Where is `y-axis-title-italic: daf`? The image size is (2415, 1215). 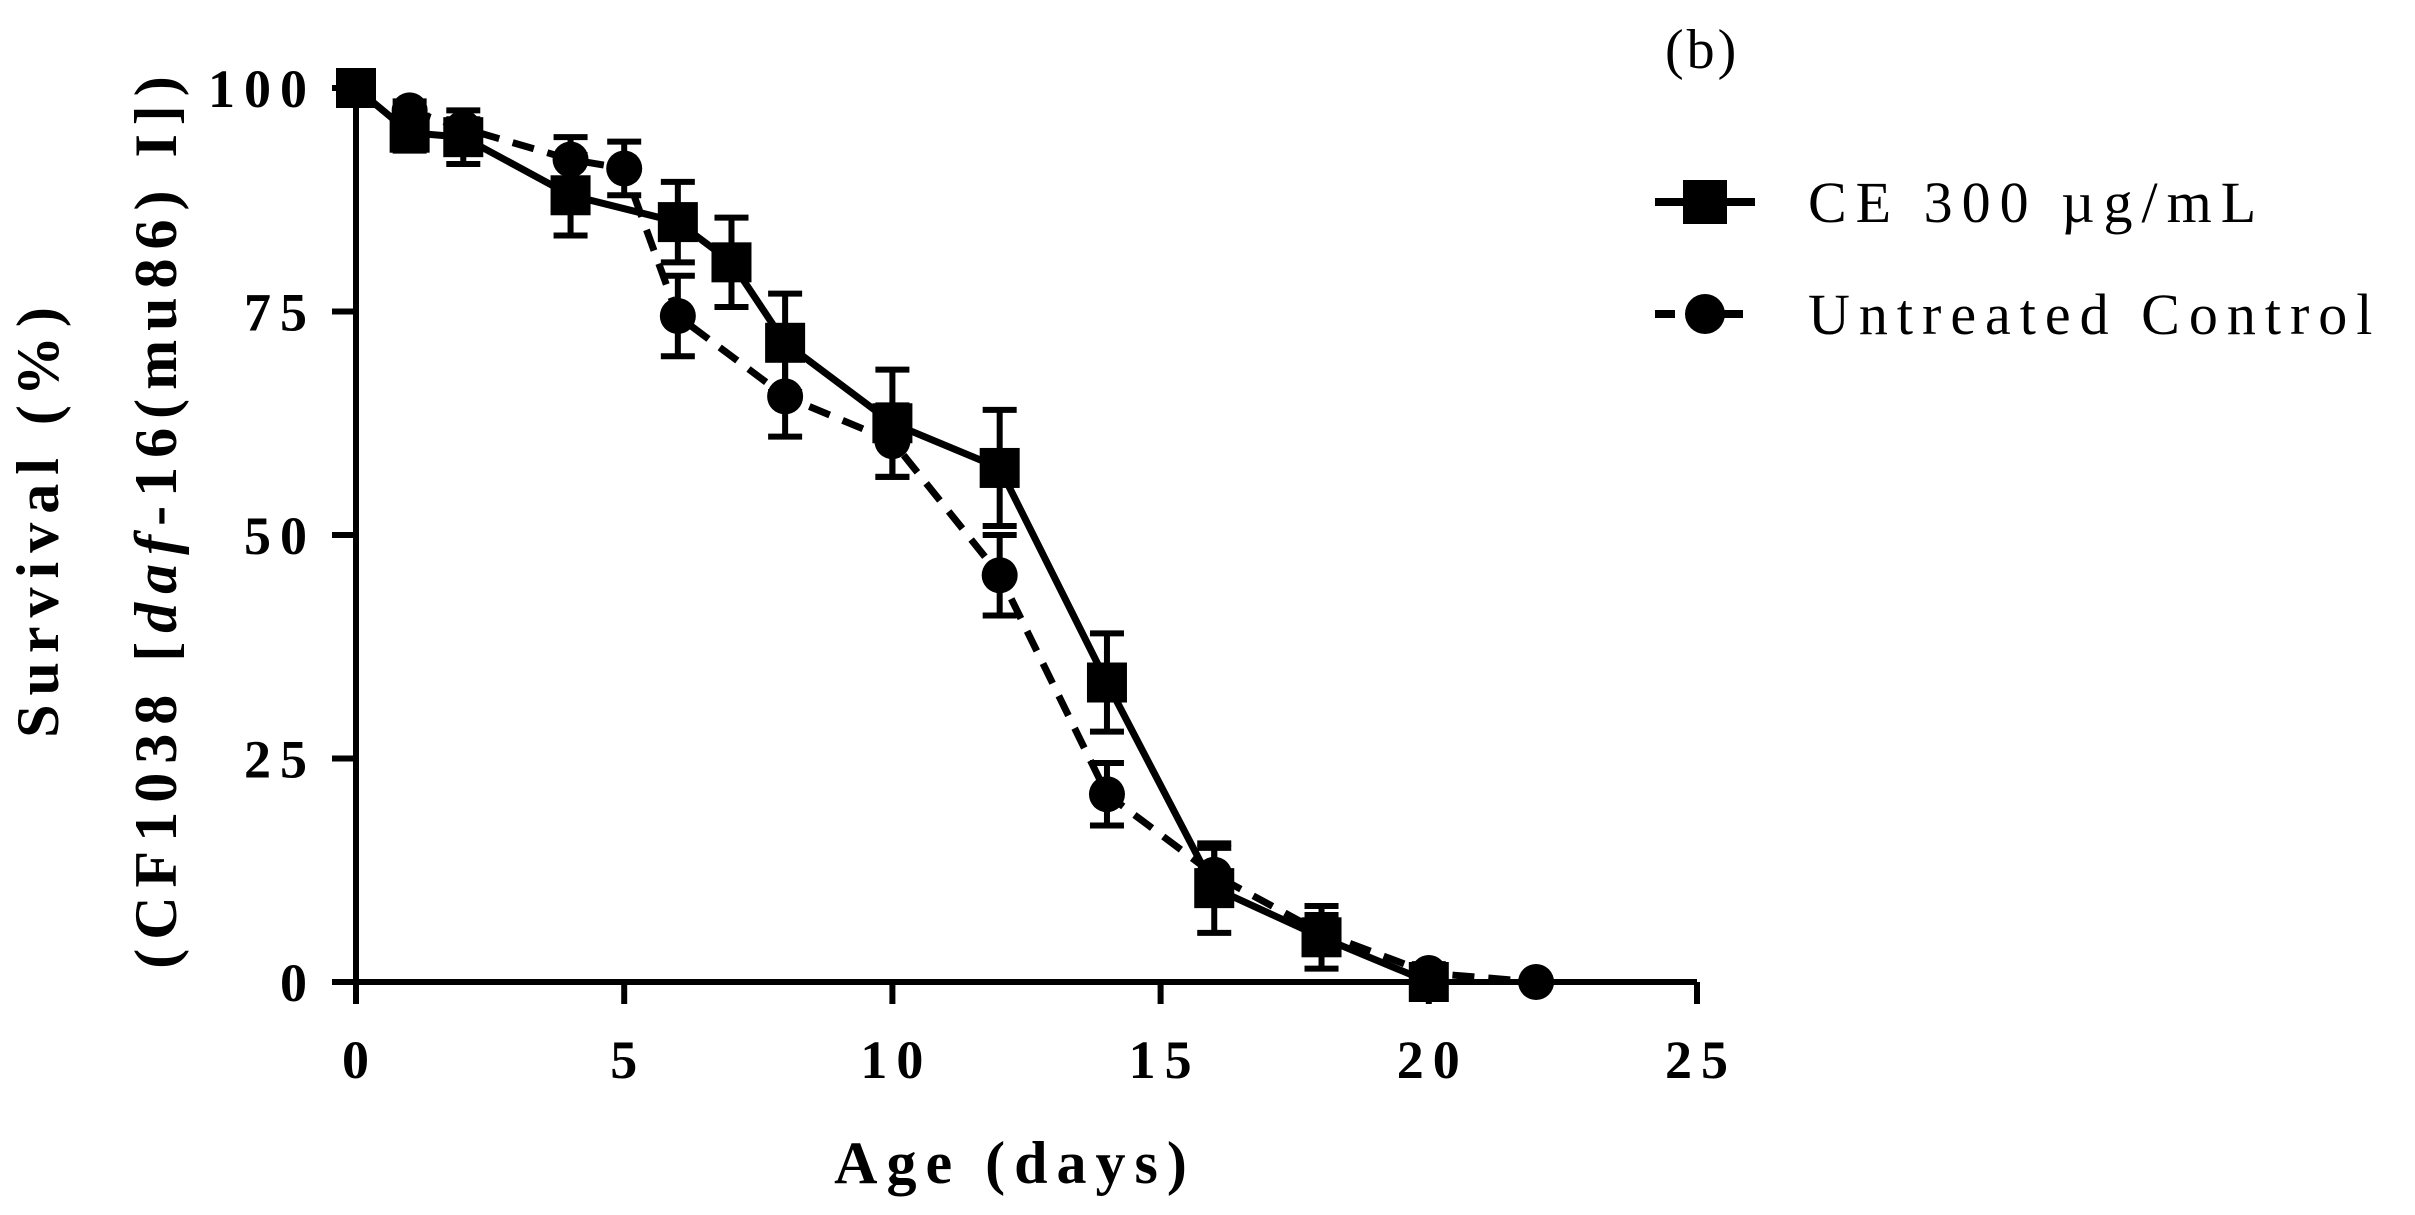 y-axis-title-italic: daf is located at coordinates (156, 579).